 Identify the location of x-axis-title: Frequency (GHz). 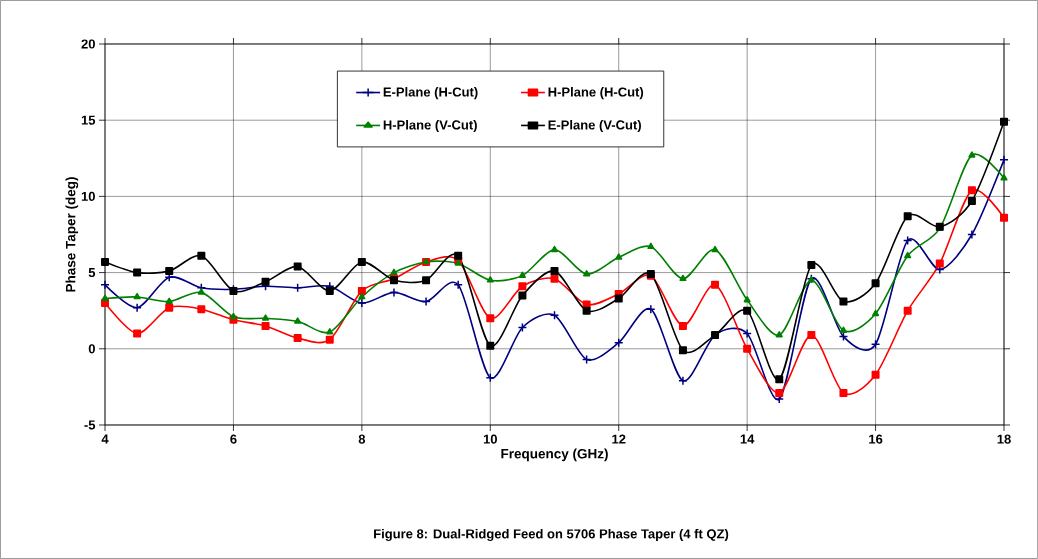
(554, 455).